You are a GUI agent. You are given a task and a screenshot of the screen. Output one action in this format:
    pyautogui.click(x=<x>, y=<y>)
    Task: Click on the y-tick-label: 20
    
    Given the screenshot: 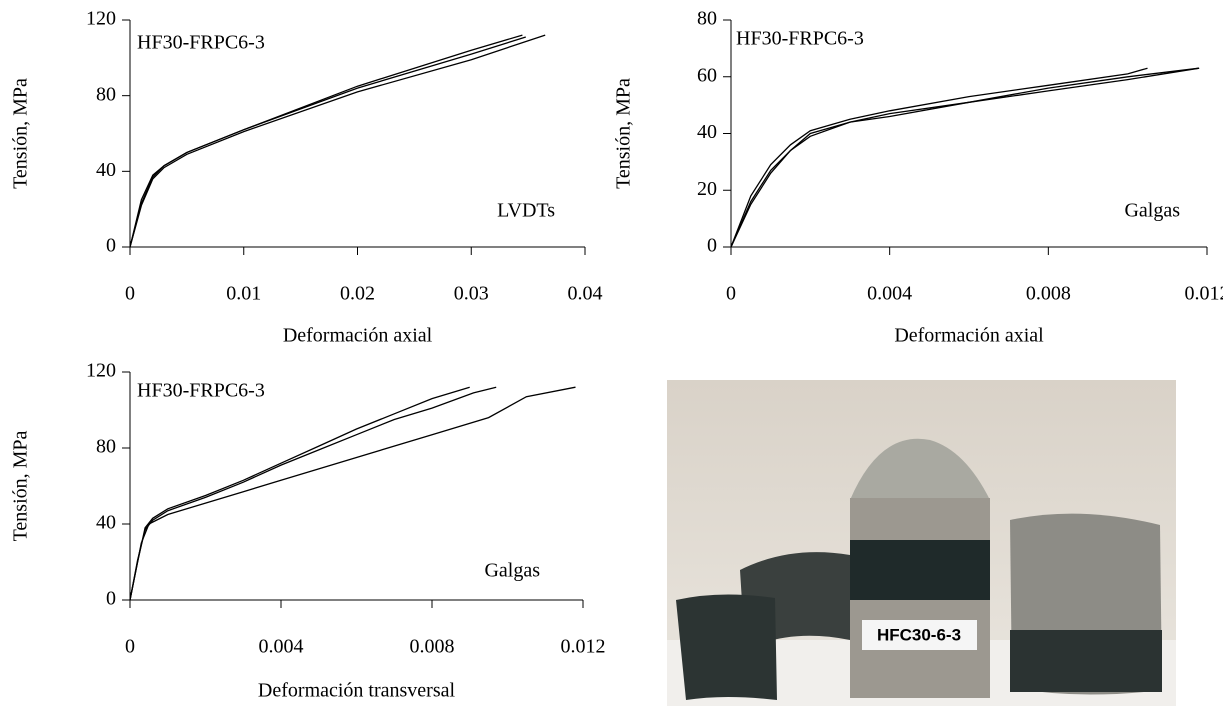 What is the action you would take?
    pyautogui.click(x=707, y=189)
    